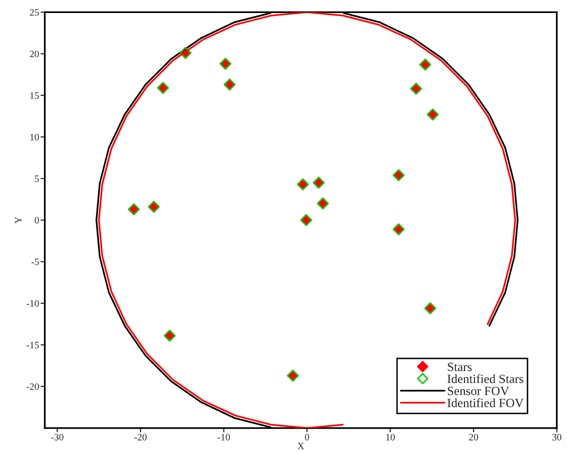 The image size is (567, 452). Describe the element at coordinates (34, 12) in the screenshot. I see `y-tick-label: 25` at that location.